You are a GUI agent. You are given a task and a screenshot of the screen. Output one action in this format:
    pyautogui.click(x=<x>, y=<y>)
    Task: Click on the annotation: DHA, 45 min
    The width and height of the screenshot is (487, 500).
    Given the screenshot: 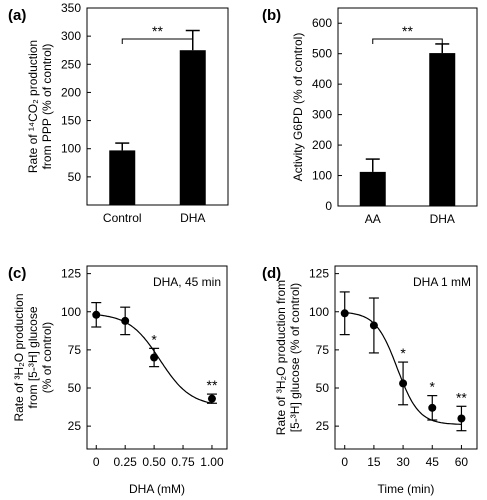 What is the action you would take?
    pyautogui.click(x=187, y=282)
    